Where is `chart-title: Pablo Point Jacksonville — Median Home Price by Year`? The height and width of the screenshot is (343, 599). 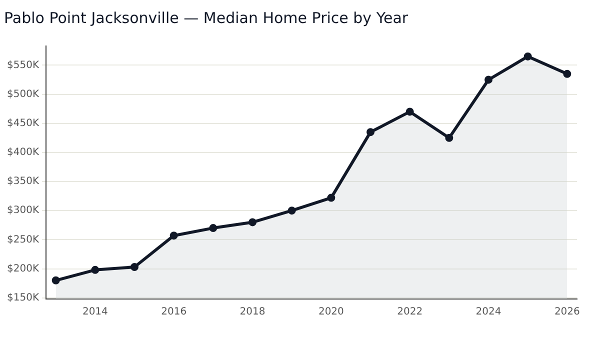 chart-title: Pablo Point Jacksonville — Median Home Price by Year is located at coordinates (206, 17).